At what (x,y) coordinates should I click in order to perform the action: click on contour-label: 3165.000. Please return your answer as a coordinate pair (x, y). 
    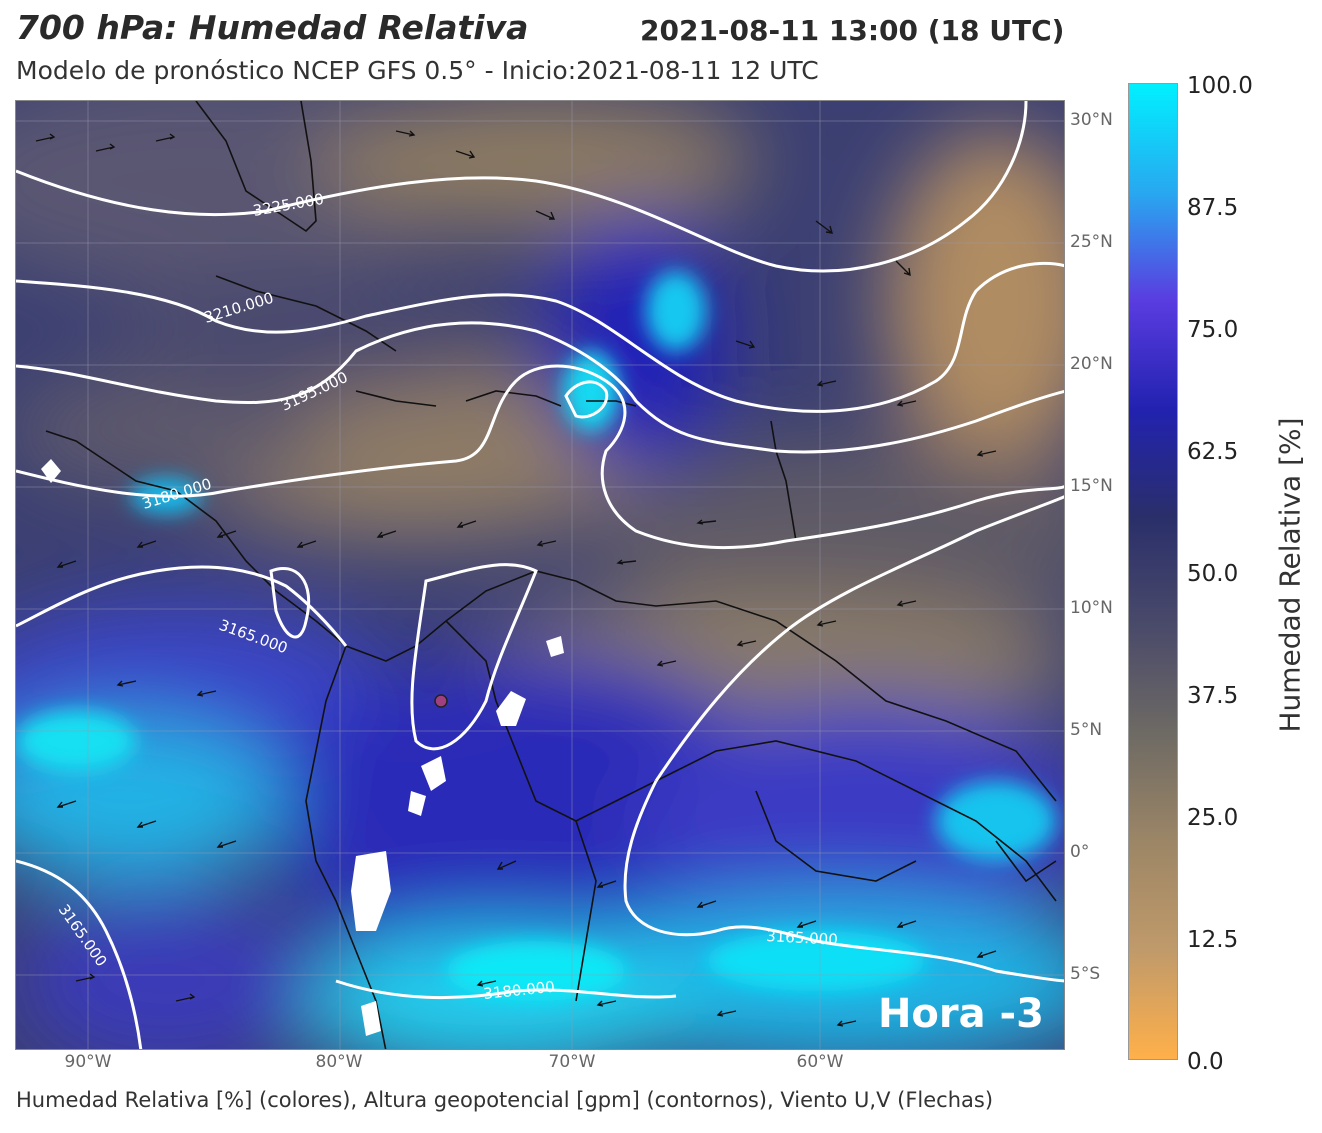
    Looking at the image, I should click on (802, 938).